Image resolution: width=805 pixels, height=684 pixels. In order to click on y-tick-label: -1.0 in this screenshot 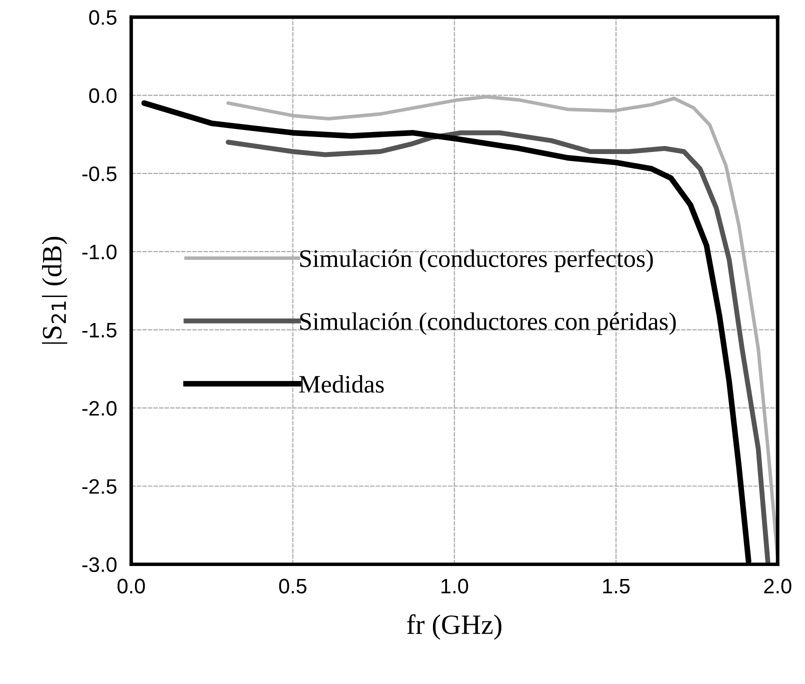, I will do `click(99, 252)`.